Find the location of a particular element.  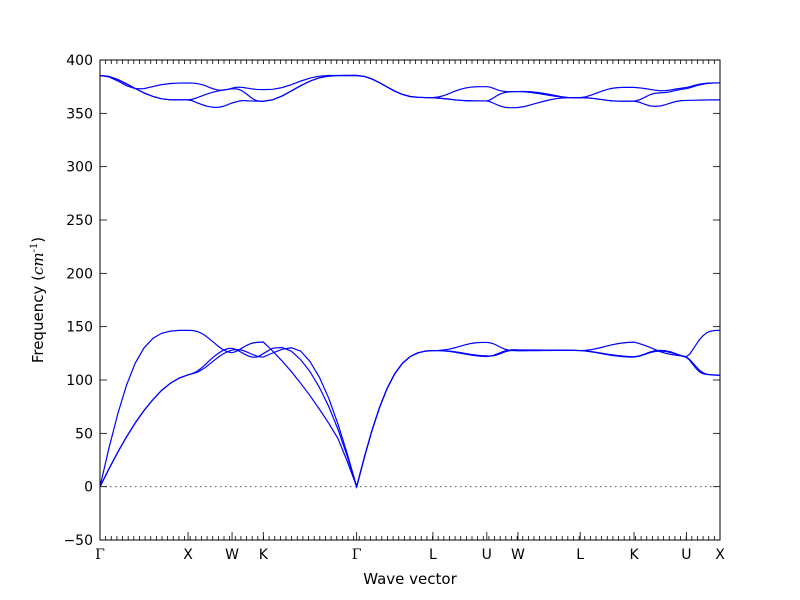

y-tick-label: 300 is located at coordinates (79, 168).